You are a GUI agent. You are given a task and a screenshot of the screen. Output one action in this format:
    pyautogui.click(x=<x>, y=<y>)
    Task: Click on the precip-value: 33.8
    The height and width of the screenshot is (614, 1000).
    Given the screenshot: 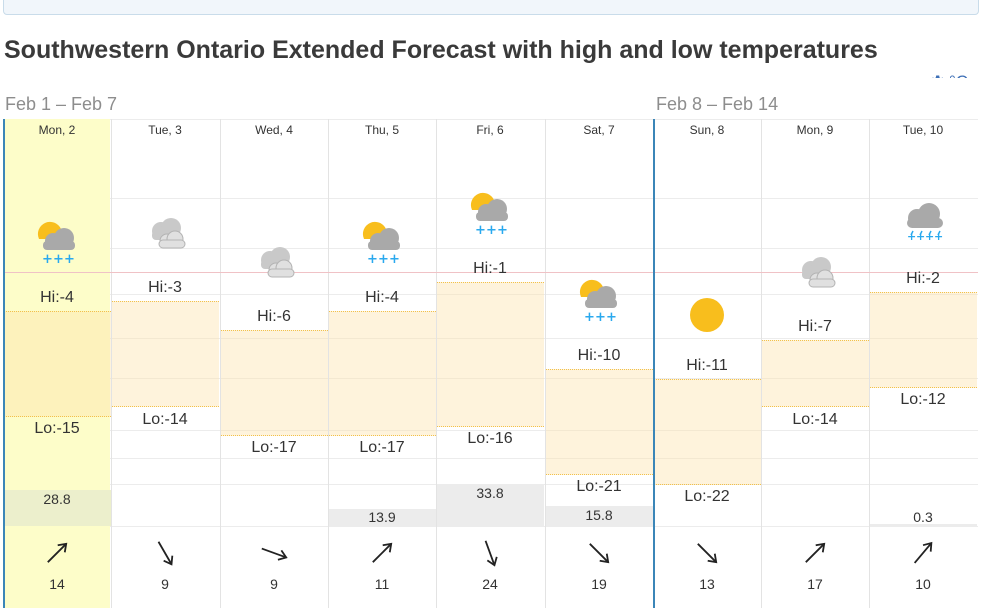 What is the action you would take?
    pyautogui.click(x=490, y=492)
    